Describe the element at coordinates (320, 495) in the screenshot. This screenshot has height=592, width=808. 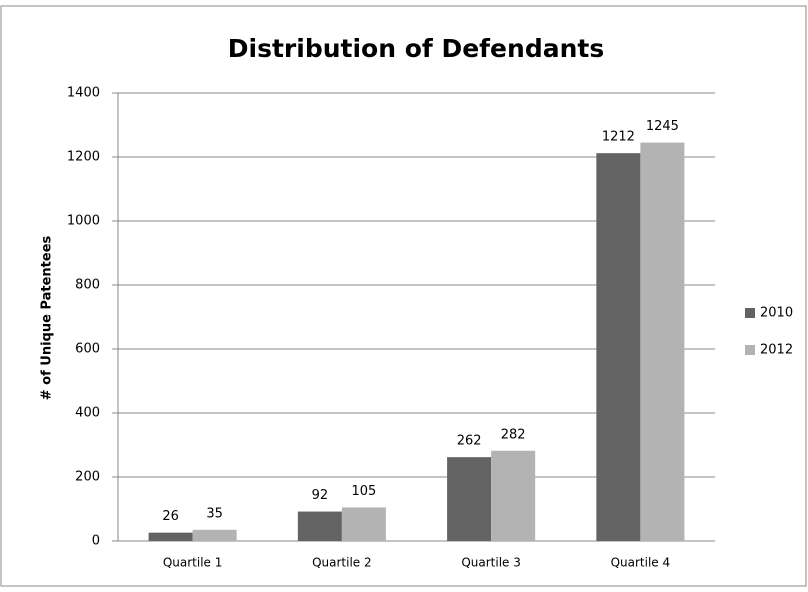
I see `data-label: 92` at that location.